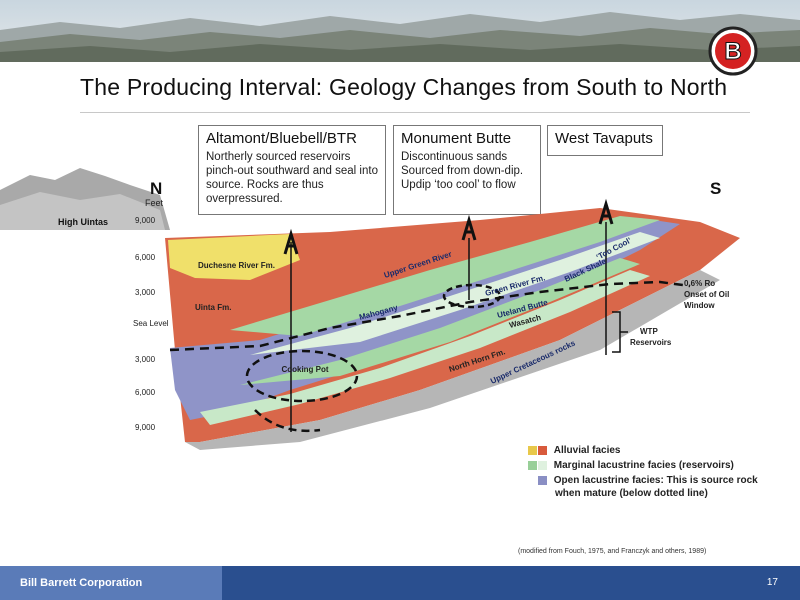 The image size is (800, 600). Describe the element at coordinates (699, 305) in the screenshot. I see `oil-window-annotation-3: Window` at that location.